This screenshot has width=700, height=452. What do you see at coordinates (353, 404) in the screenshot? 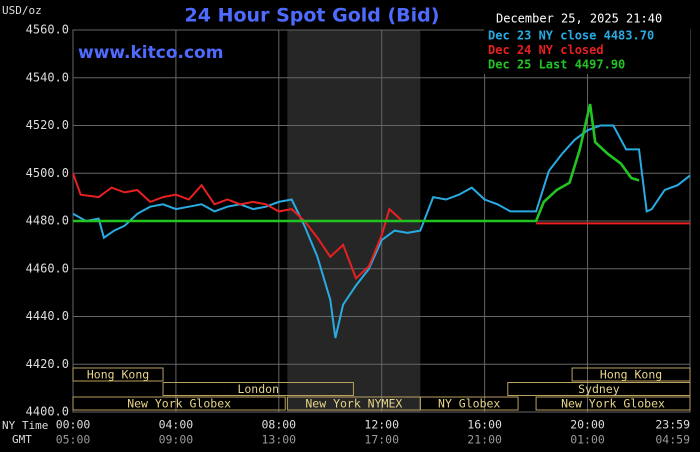
I see `session-label: New York NYMEX` at bounding box center [353, 404].